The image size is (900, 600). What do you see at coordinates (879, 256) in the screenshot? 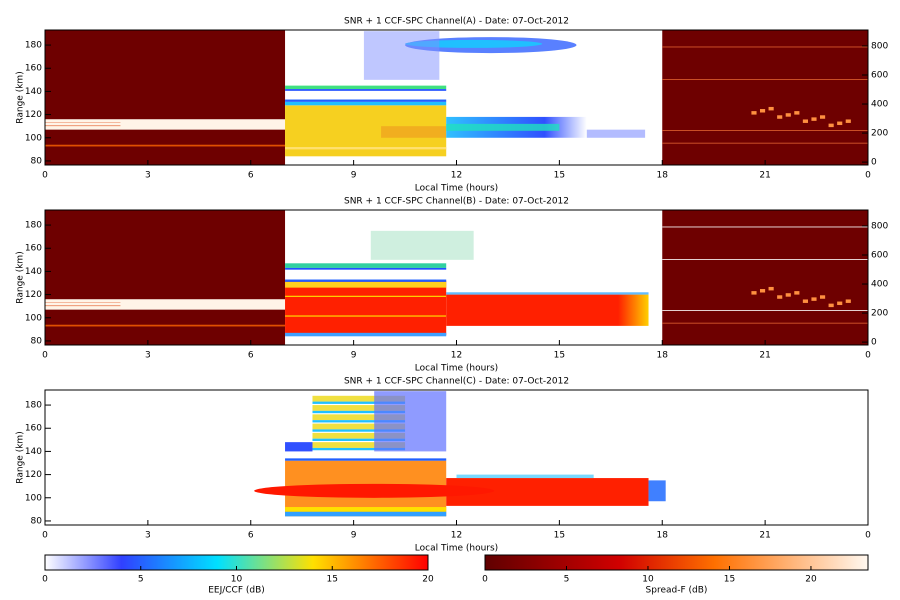
I see `y2-tick-label: 600` at bounding box center [879, 256].